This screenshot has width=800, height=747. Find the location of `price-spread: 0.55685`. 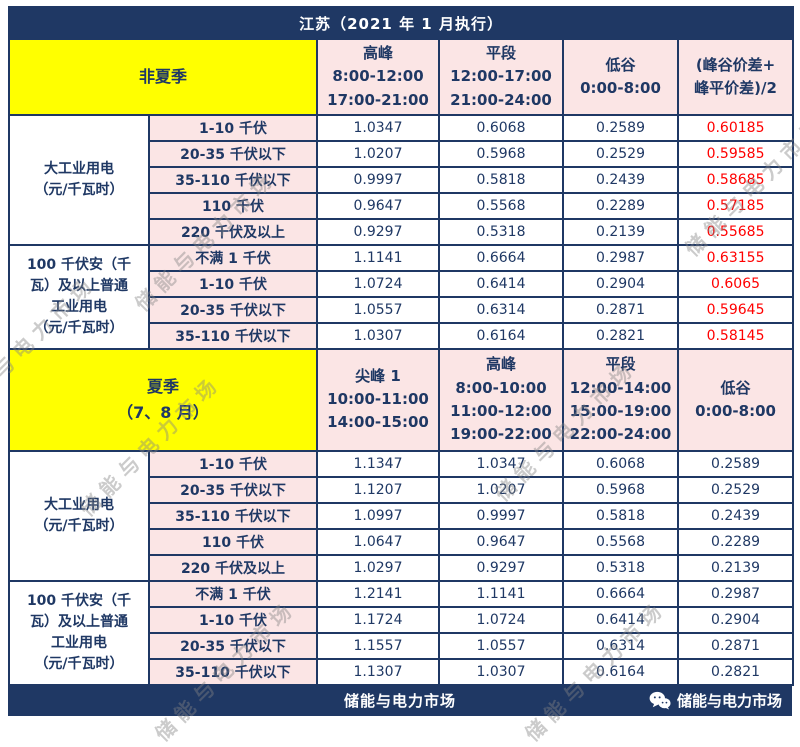

price-spread: 0.55685 is located at coordinates (735, 231).